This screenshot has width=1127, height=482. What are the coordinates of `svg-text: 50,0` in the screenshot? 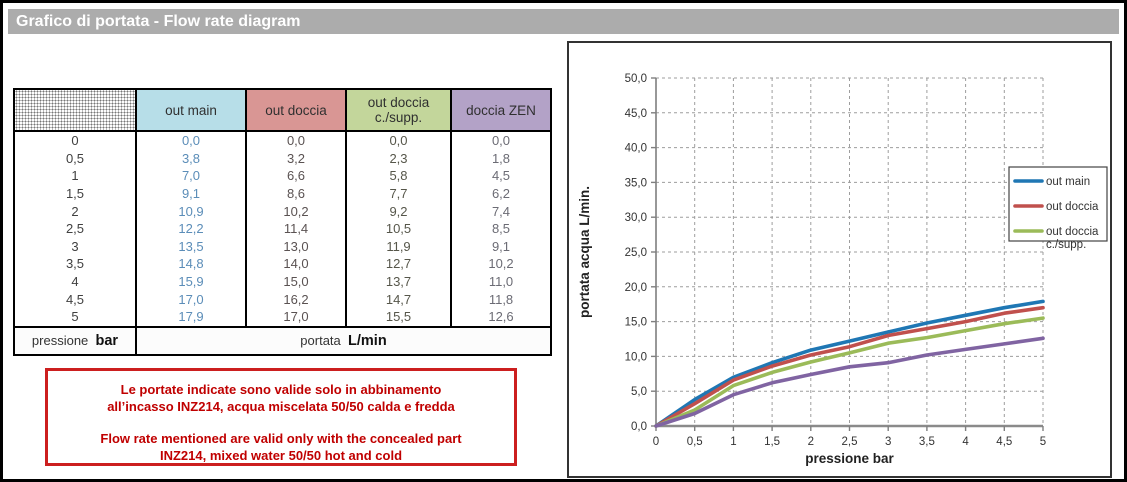 It's located at (636, 79).